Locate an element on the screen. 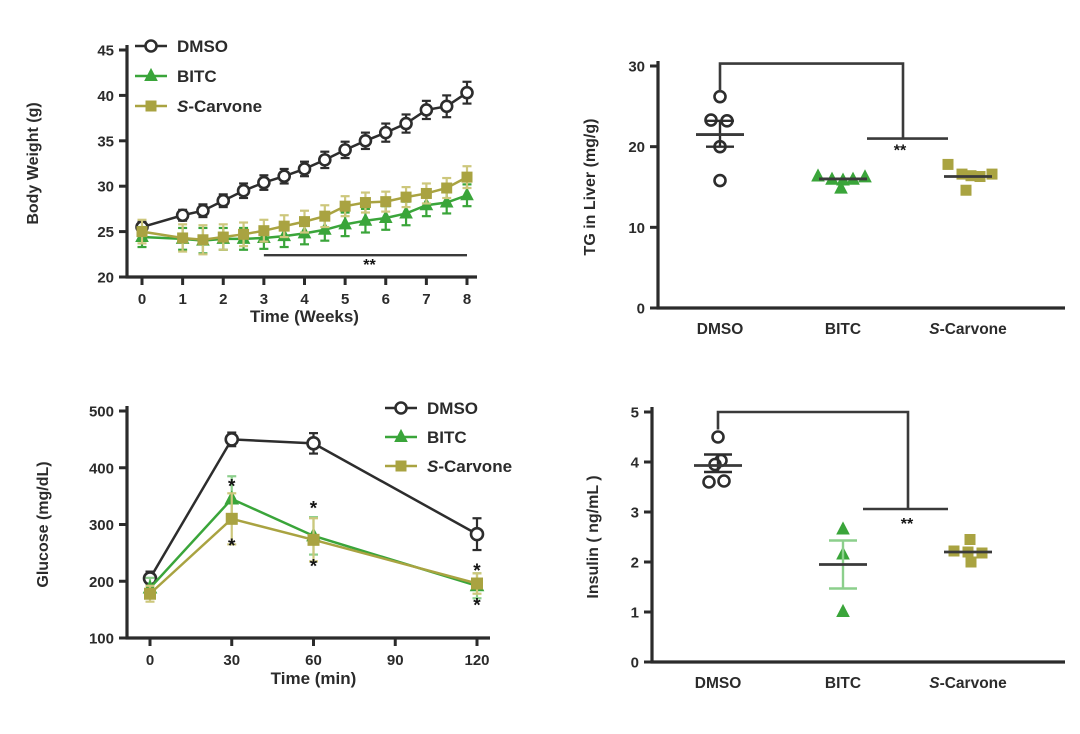  y-tick-label: 4 is located at coordinates (635, 463).